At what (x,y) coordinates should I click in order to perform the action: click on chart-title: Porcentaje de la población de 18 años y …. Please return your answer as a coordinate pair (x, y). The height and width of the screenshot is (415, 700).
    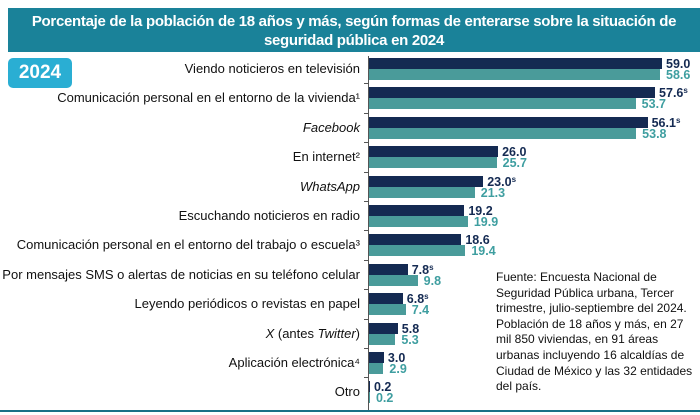
    Looking at the image, I should click on (354, 30).